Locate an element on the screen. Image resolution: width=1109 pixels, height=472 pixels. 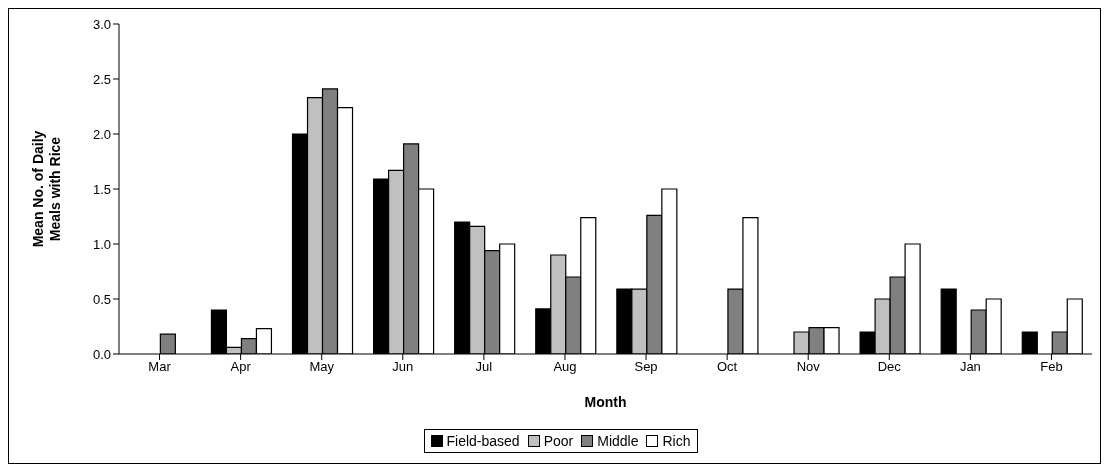
x-tick-label: Apr is located at coordinates (241, 367).